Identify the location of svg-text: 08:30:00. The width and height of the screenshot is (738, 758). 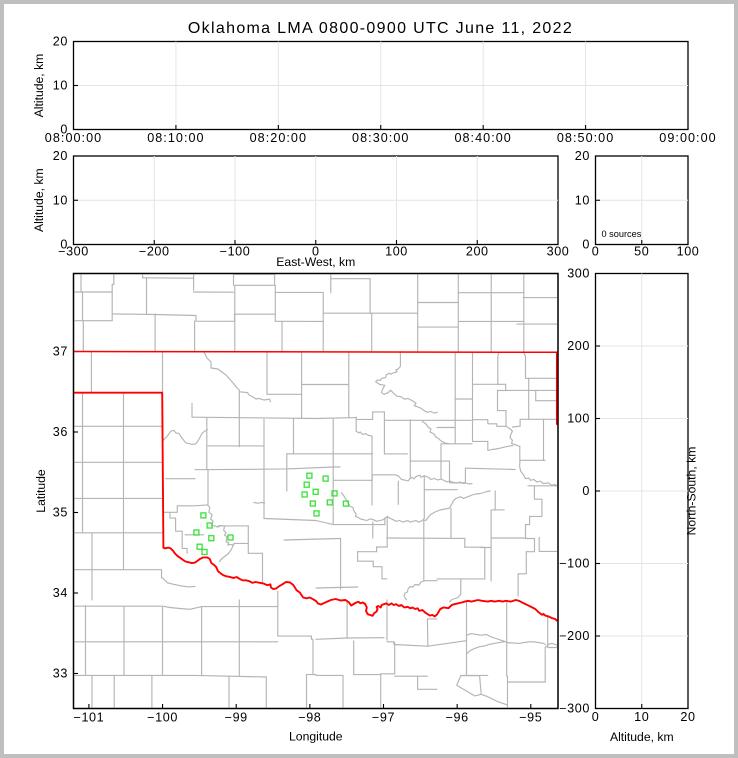
(380, 138).